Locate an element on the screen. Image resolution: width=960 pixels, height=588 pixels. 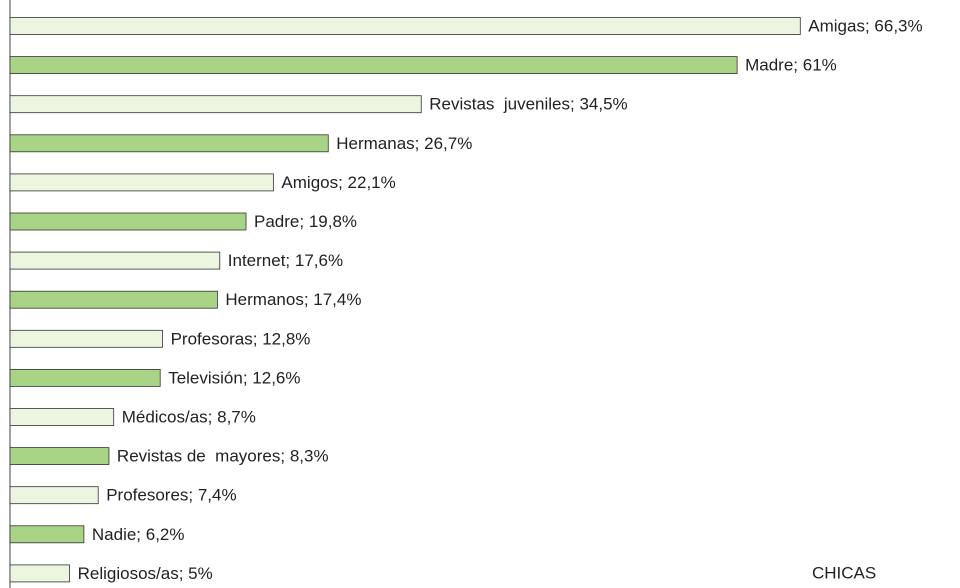
annotation: CHICAS is located at coordinates (844, 572).